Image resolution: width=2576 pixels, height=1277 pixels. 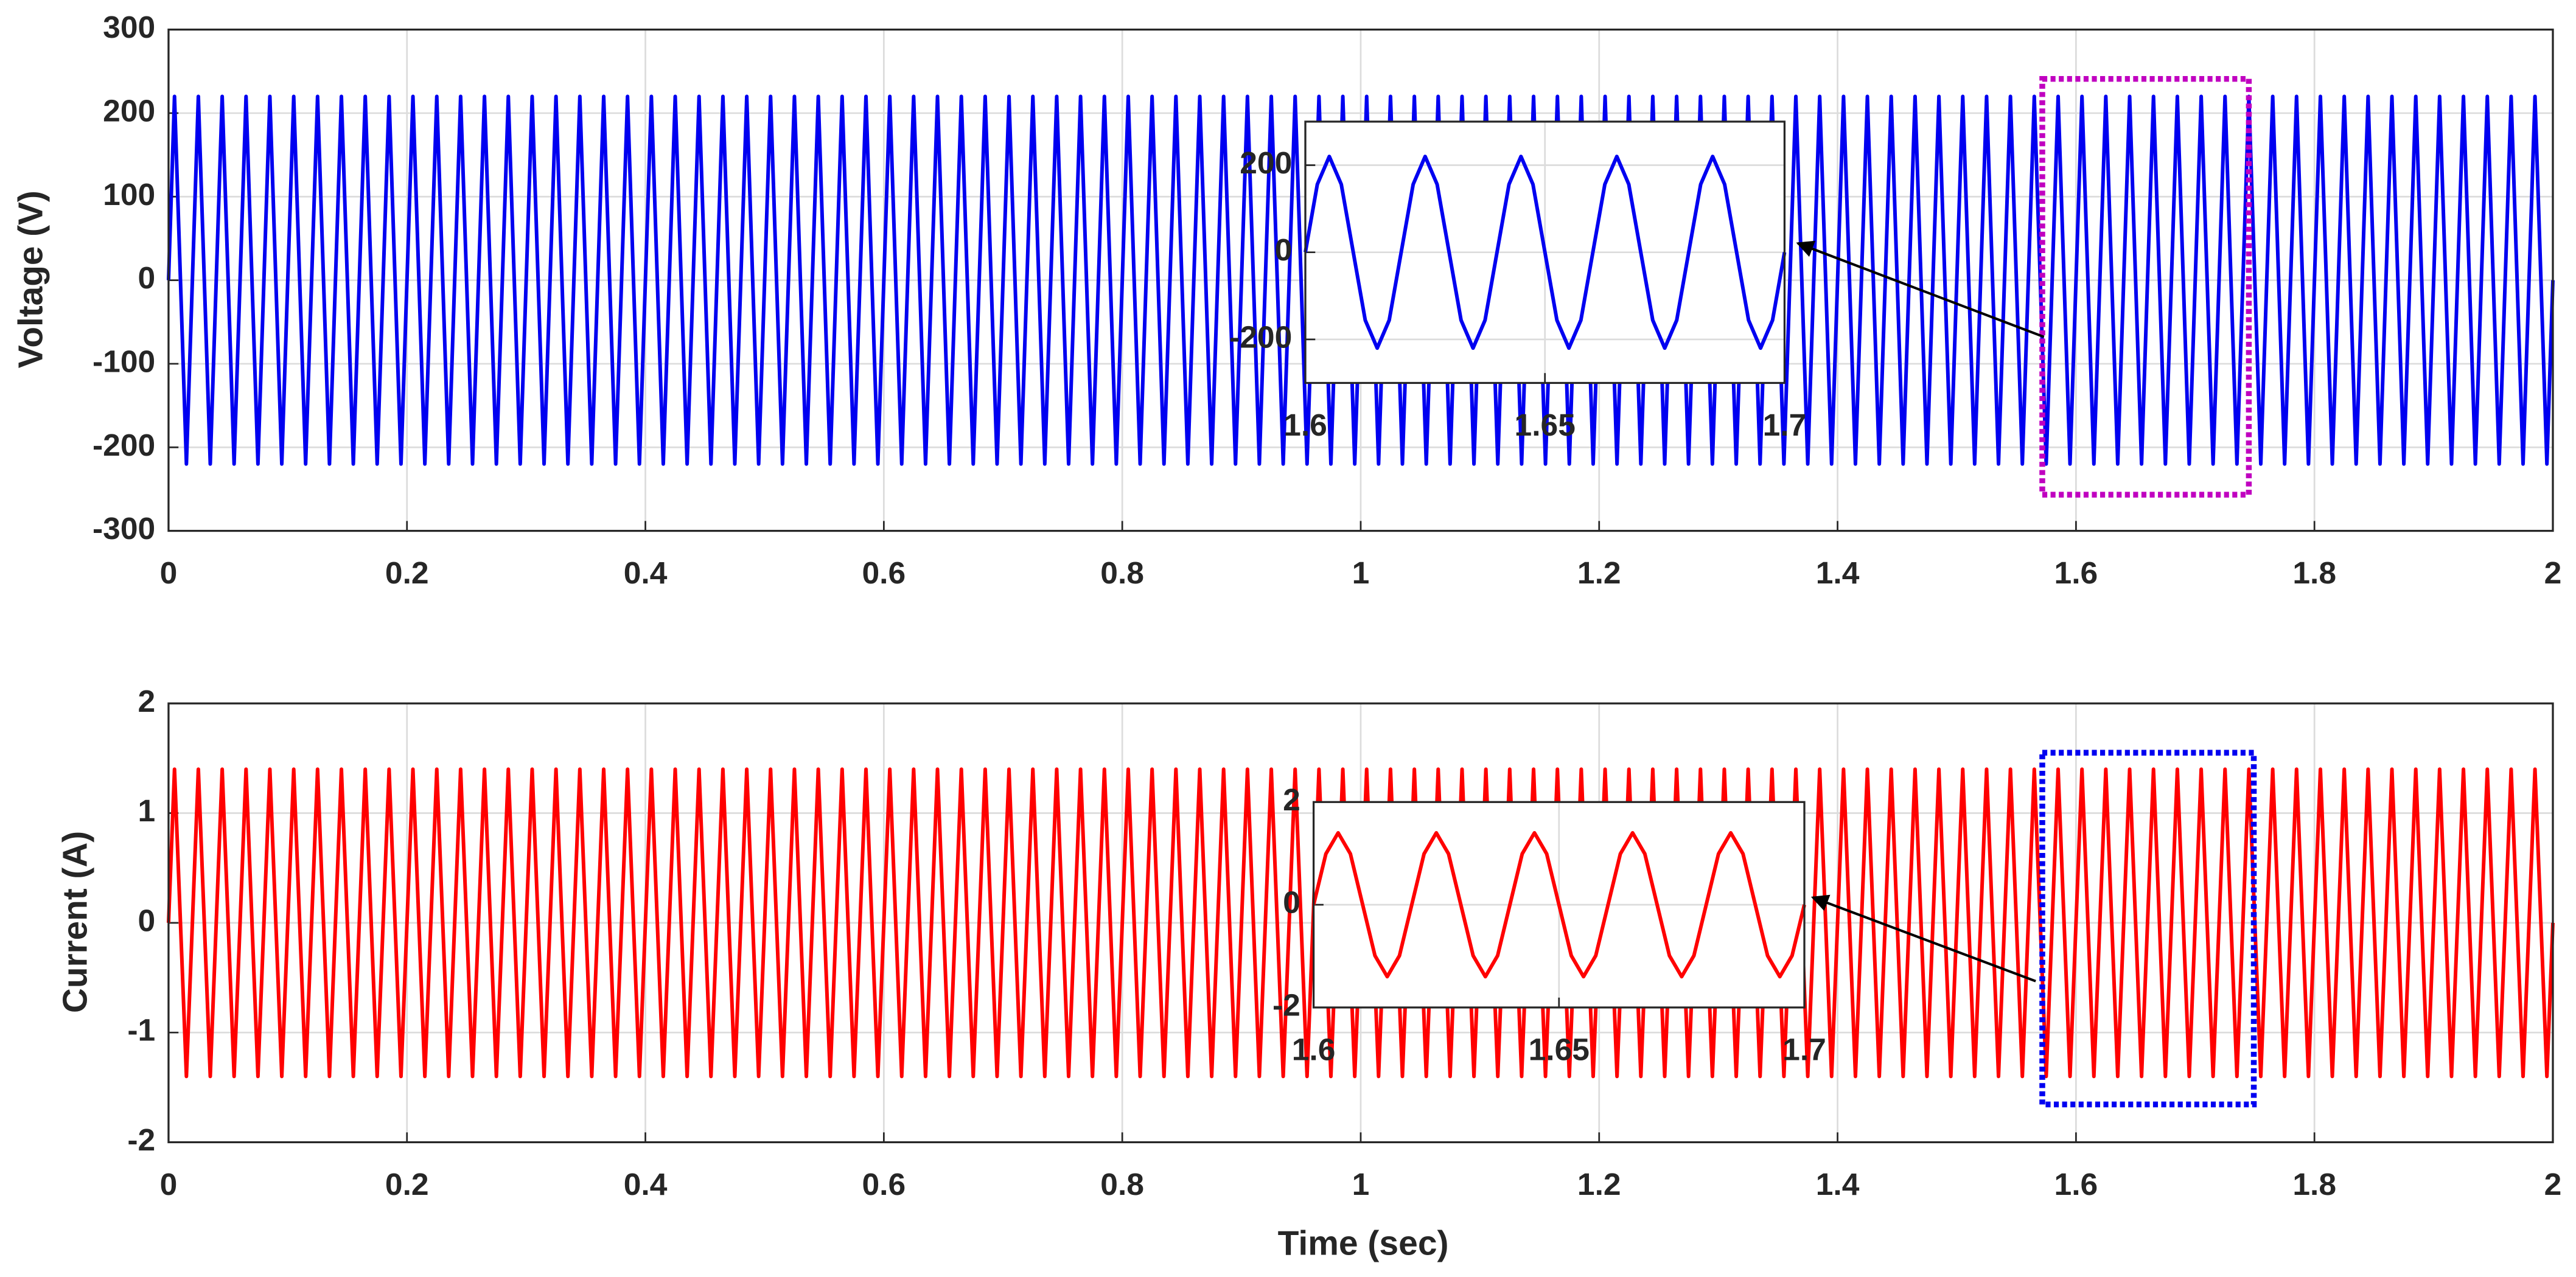 I want to click on y-tick-label: -1, so click(x=141, y=1030).